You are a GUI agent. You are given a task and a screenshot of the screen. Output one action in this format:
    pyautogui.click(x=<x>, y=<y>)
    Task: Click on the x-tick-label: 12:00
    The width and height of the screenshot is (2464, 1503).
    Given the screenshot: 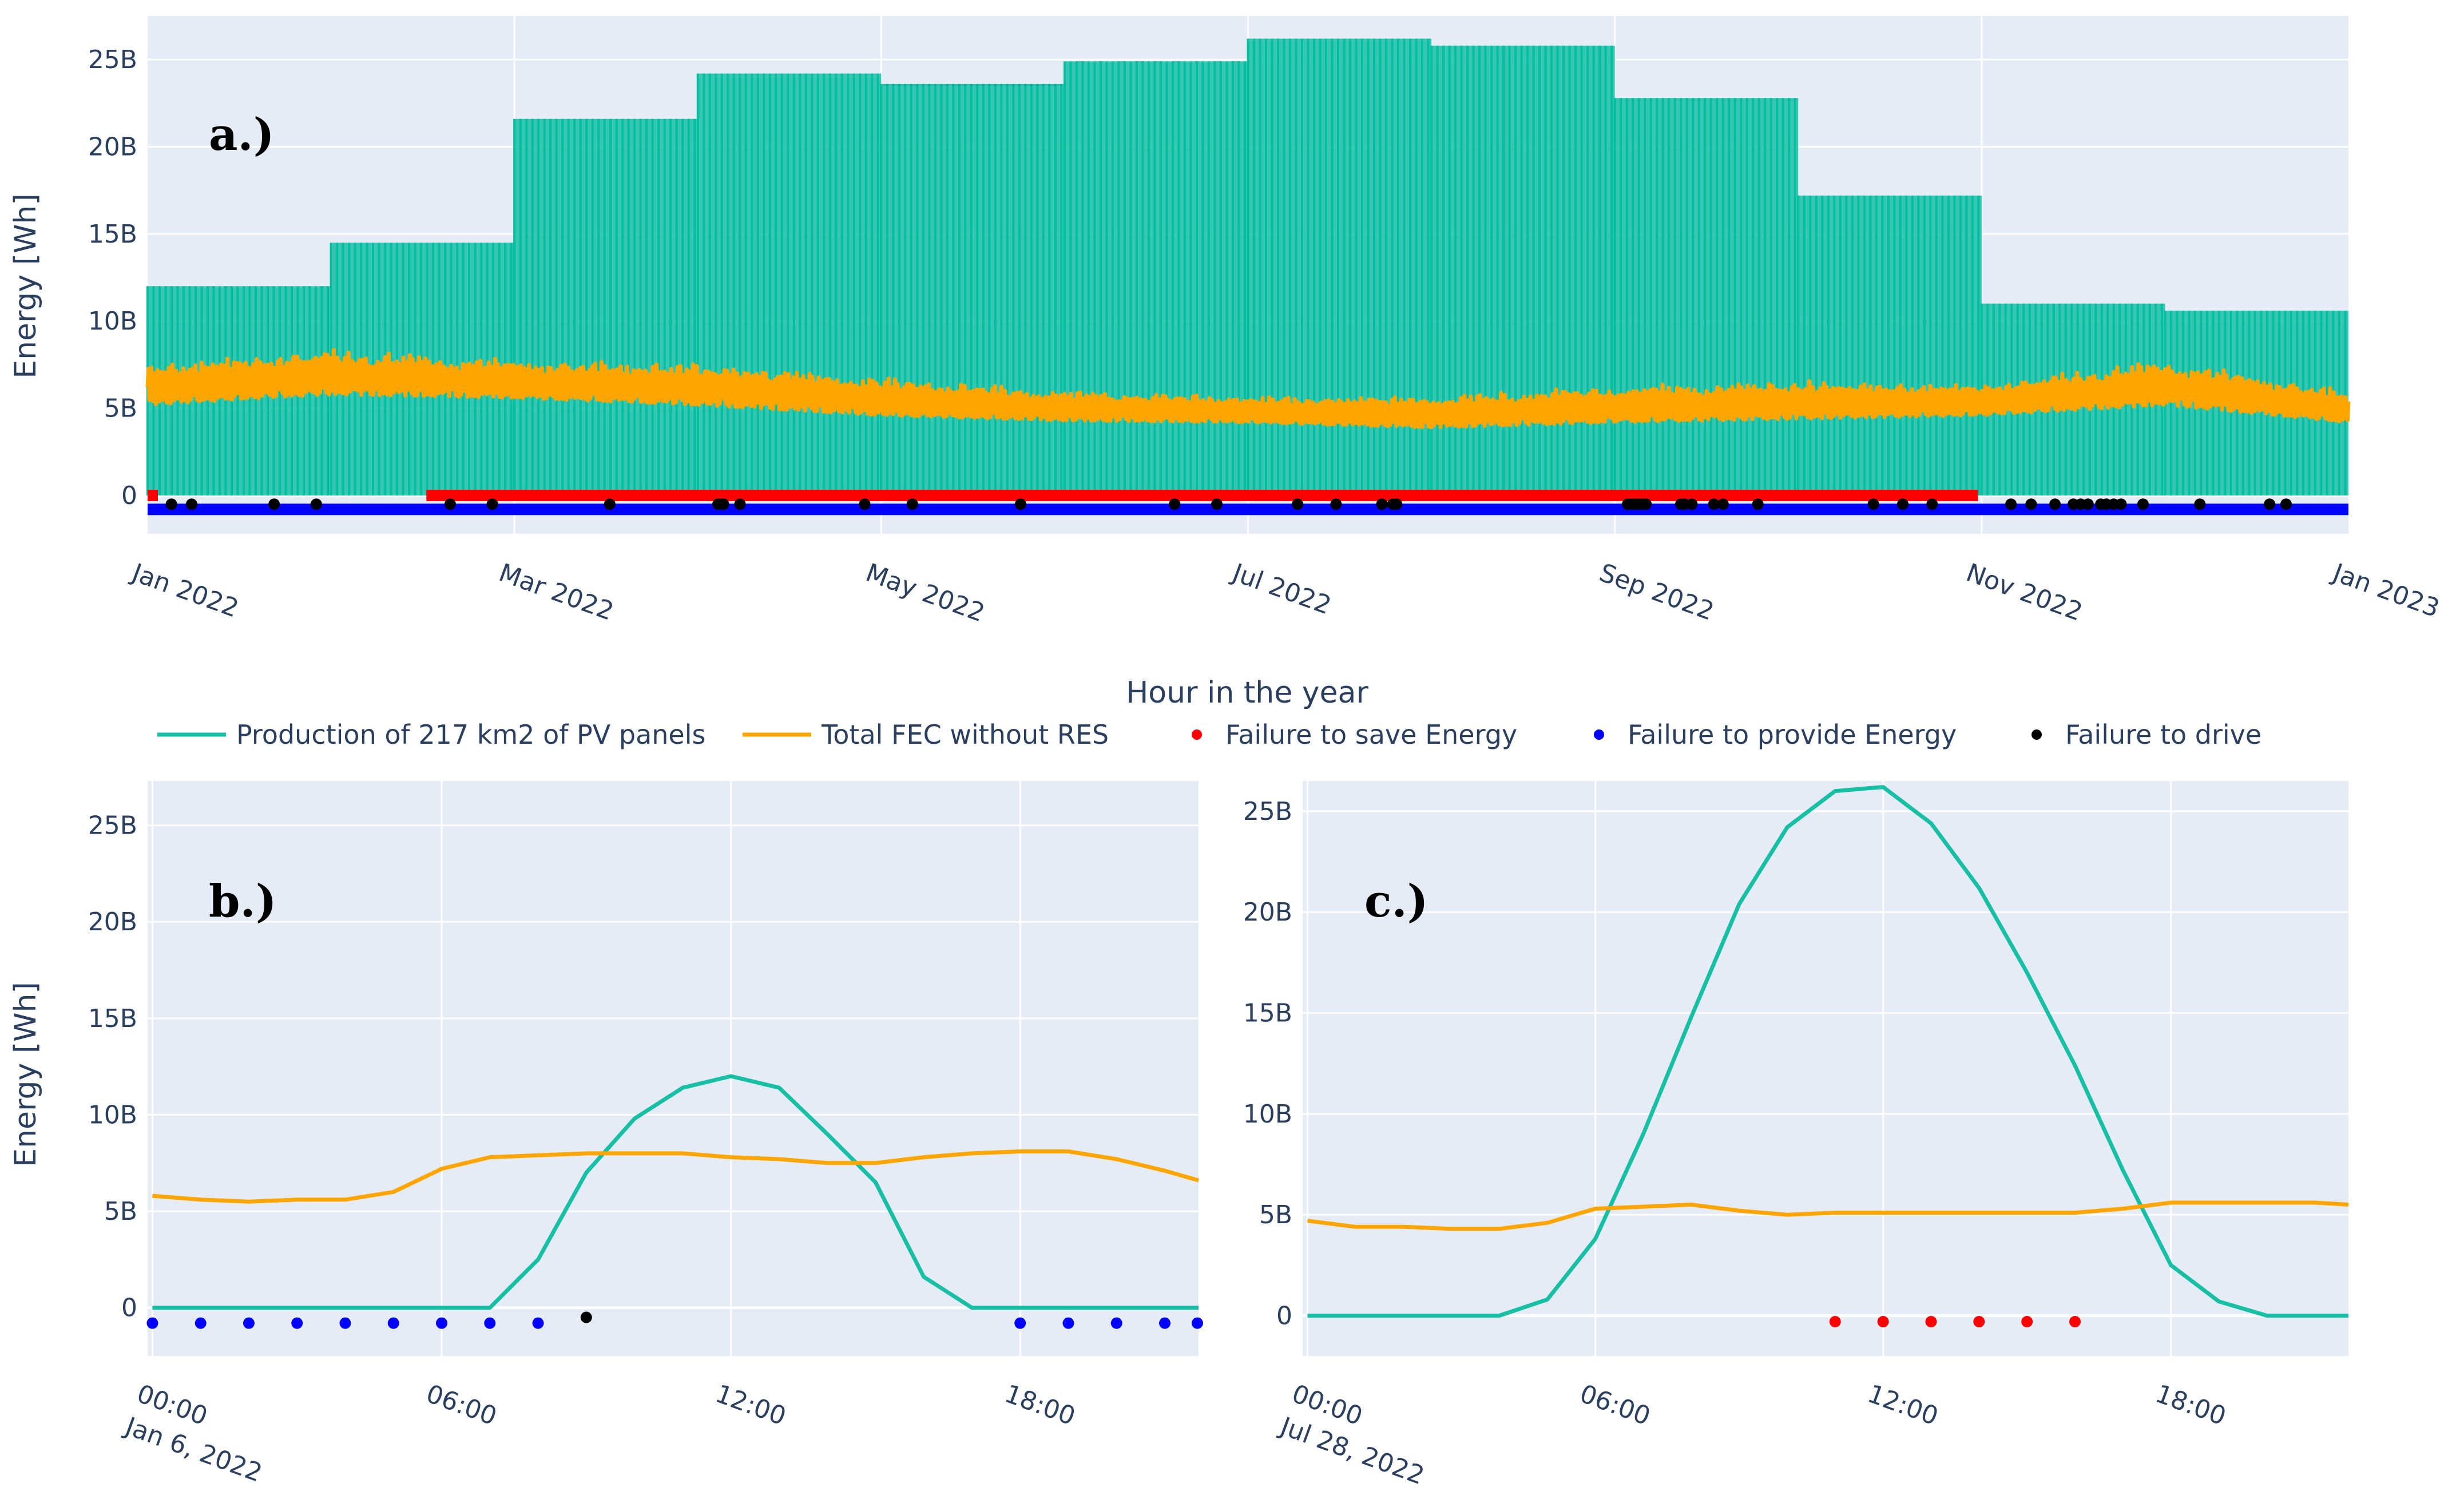 What is the action you would take?
    pyautogui.click(x=1903, y=1405)
    